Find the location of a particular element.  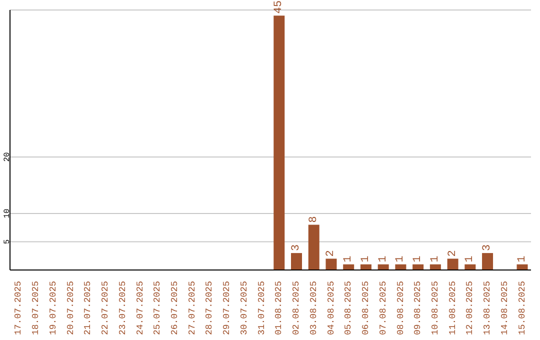

x-tick-label: 24.07.2025 is located at coordinates (140, 308).